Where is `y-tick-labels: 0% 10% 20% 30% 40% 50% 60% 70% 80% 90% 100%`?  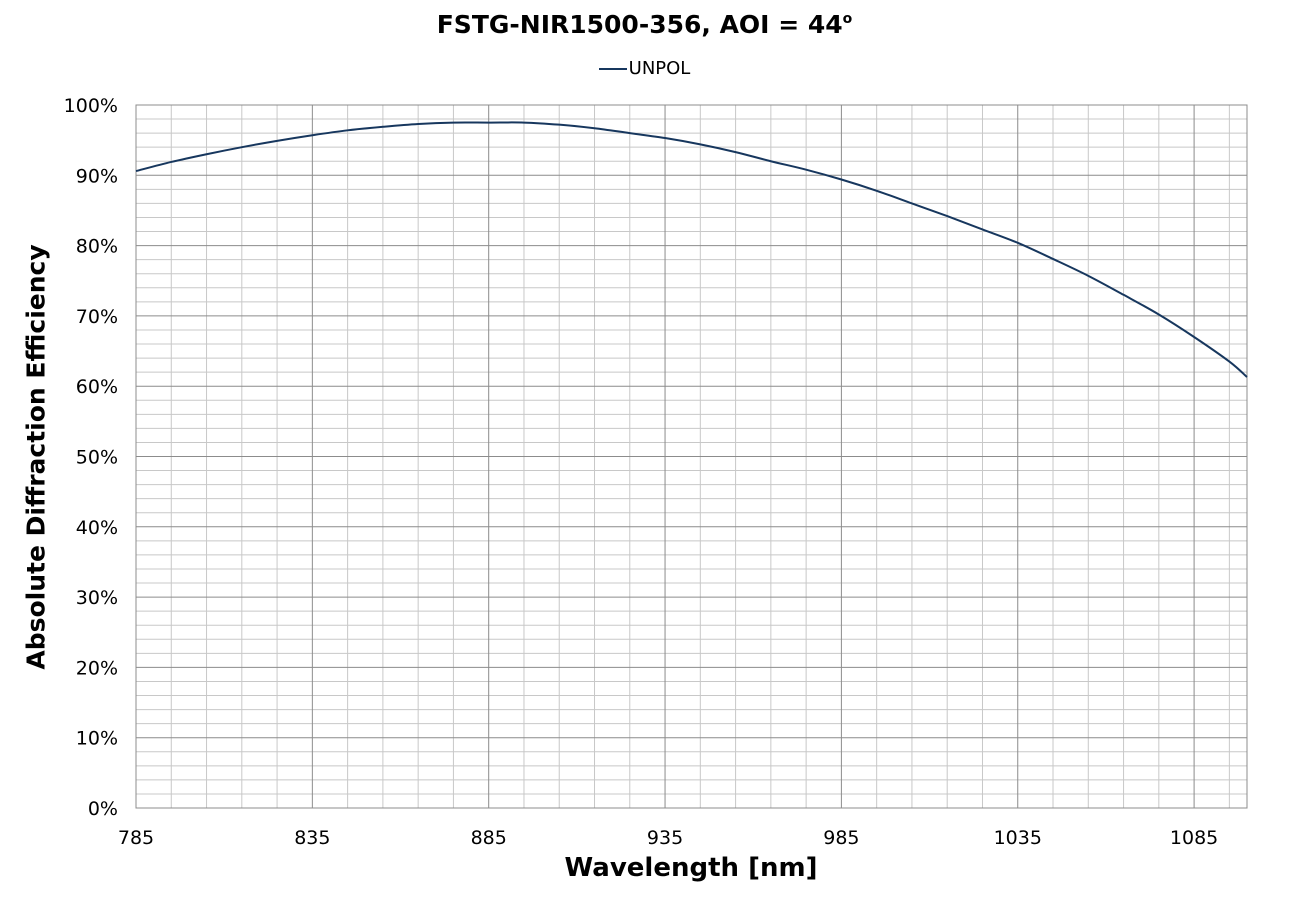
y-tick-labels: 0% 10% 20% 30% 40% 50% 60% 70% 80% 90% 100% is located at coordinates (91, 457).